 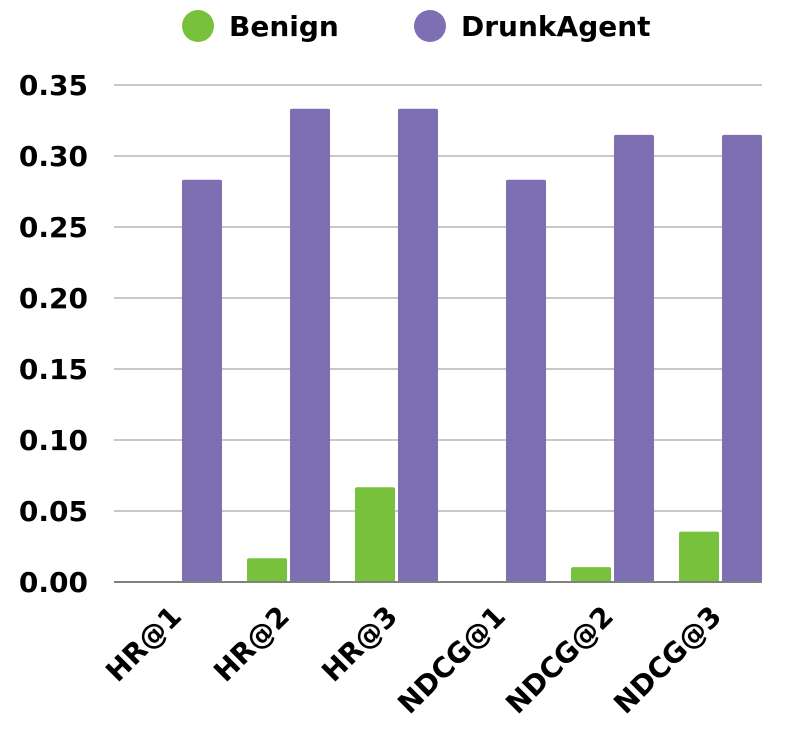 I want to click on legend-marker-benign, so click(x=198, y=26).